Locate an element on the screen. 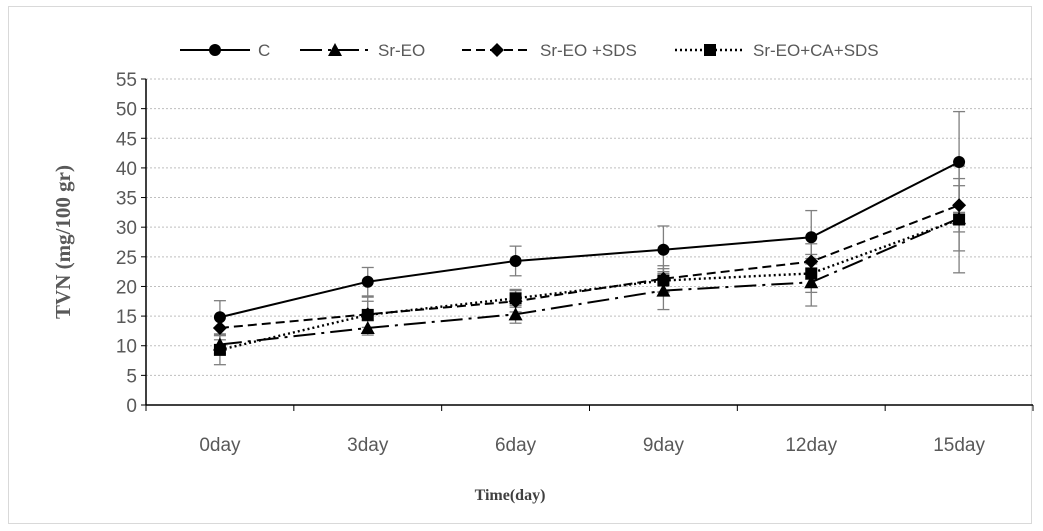  y-tick-label: 55 is located at coordinates (126, 80).